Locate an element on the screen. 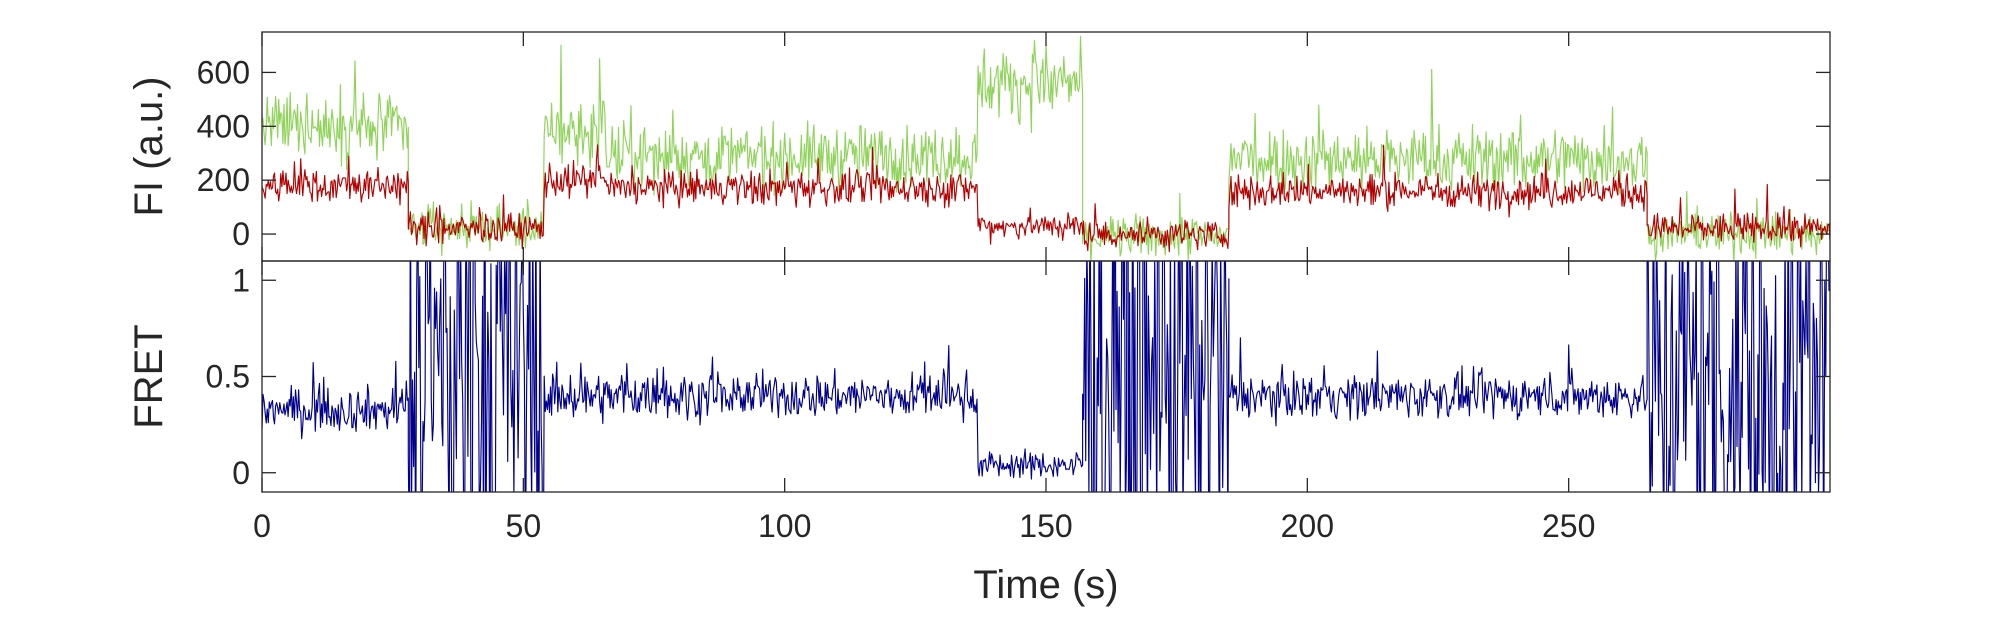  fret-y-tick-label: 1 is located at coordinates (241, 280).